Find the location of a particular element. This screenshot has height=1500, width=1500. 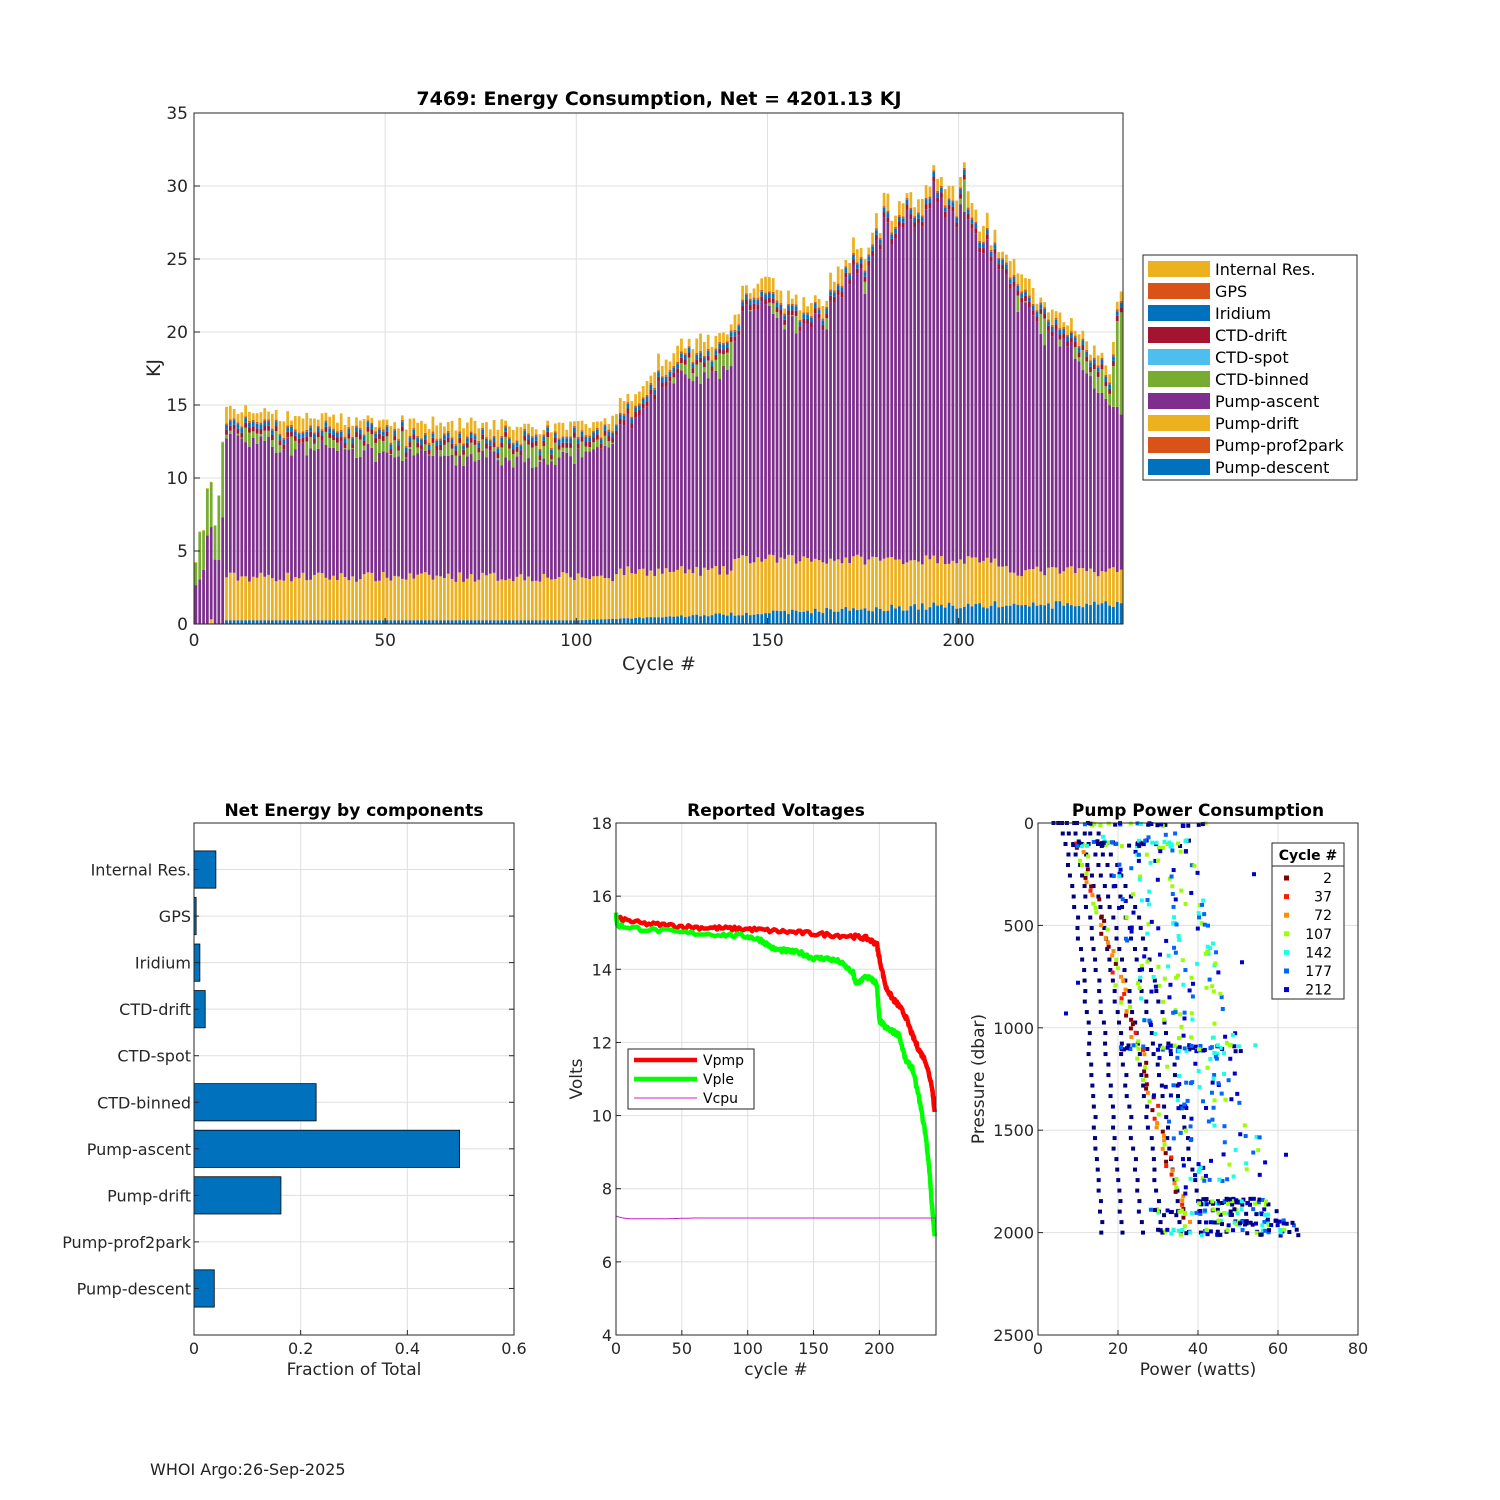

pump-ytick-label: 1000 is located at coordinates (1013, 1028).